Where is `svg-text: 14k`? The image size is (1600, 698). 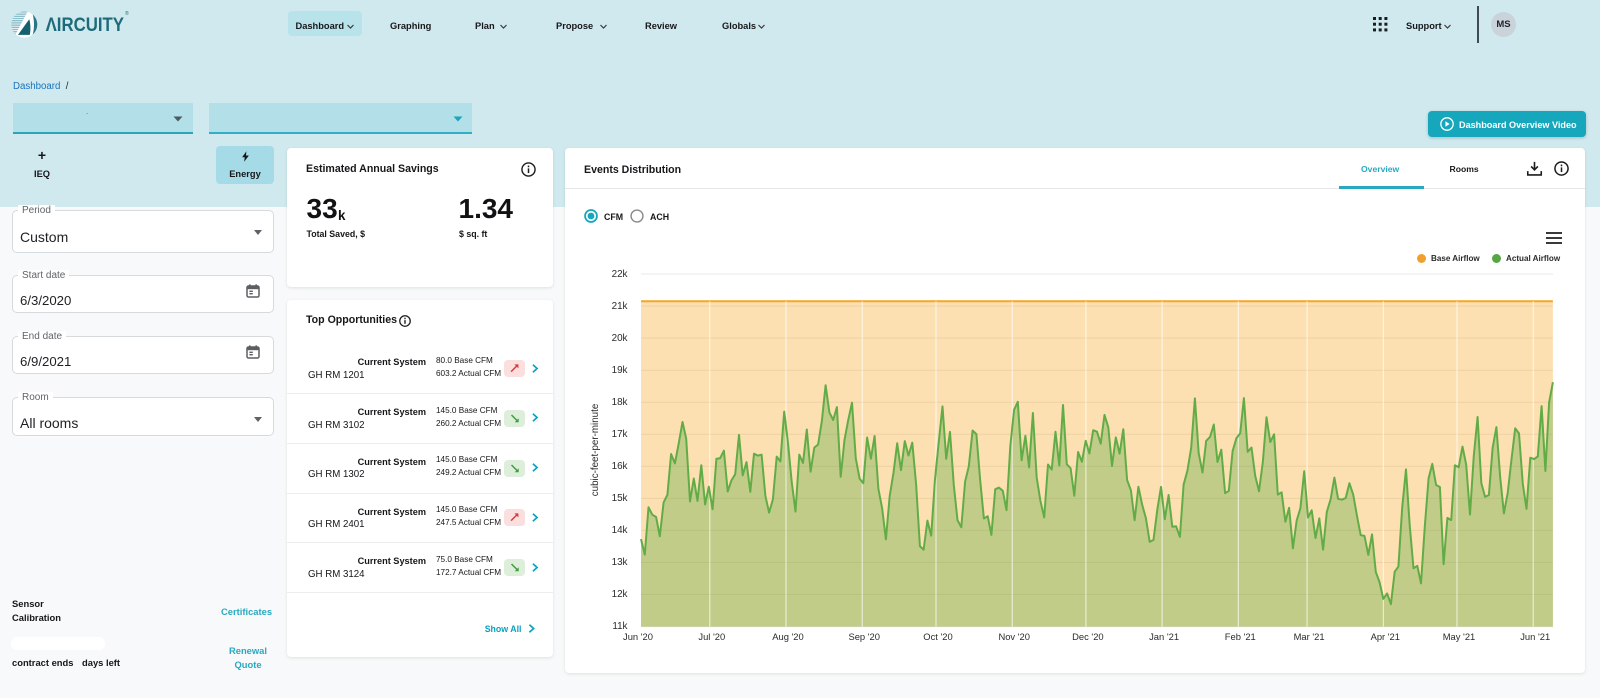 svg-text: 14k is located at coordinates (620, 530).